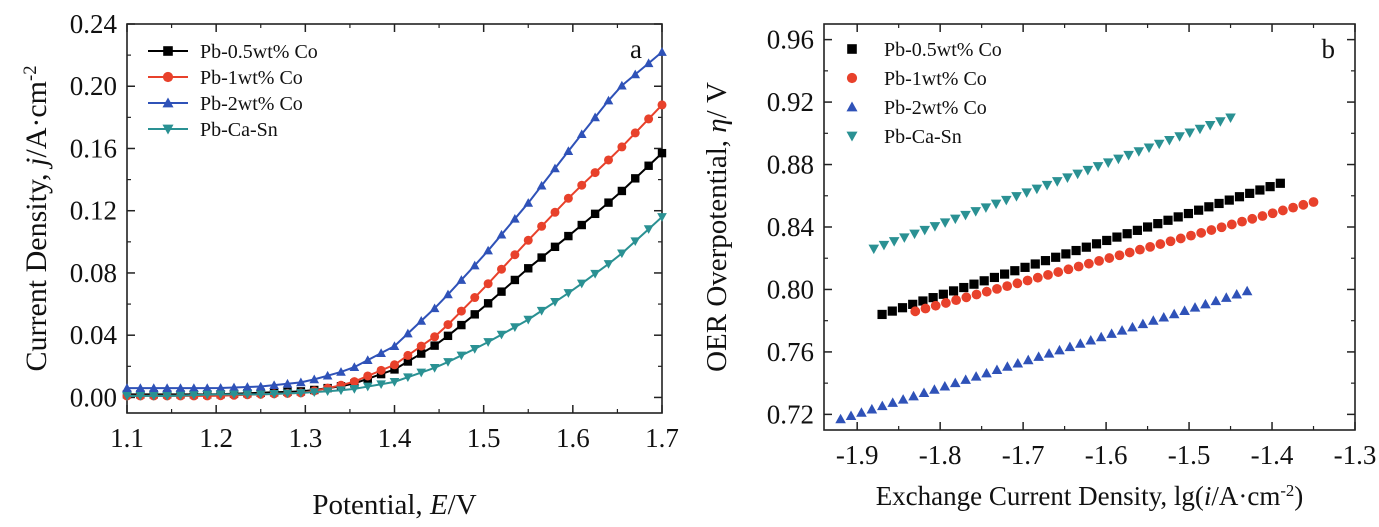  Describe the element at coordinates (790, 414) in the screenshot. I see `y-tick-label: 0.72` at that location.